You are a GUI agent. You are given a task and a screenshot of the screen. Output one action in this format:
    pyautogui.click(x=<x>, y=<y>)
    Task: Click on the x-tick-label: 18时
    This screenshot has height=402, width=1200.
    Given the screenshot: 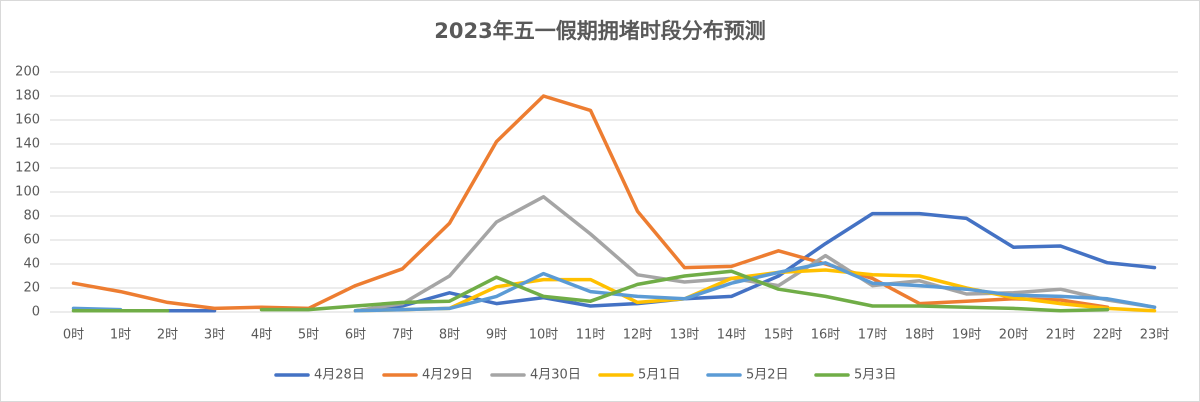 What is the action you would take?
    pyautogui.click(x=920, y=335)
    